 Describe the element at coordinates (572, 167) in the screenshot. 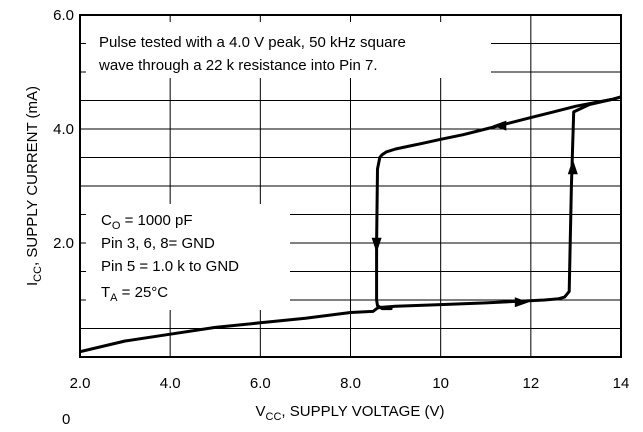

I see `arrow-up` at that location.